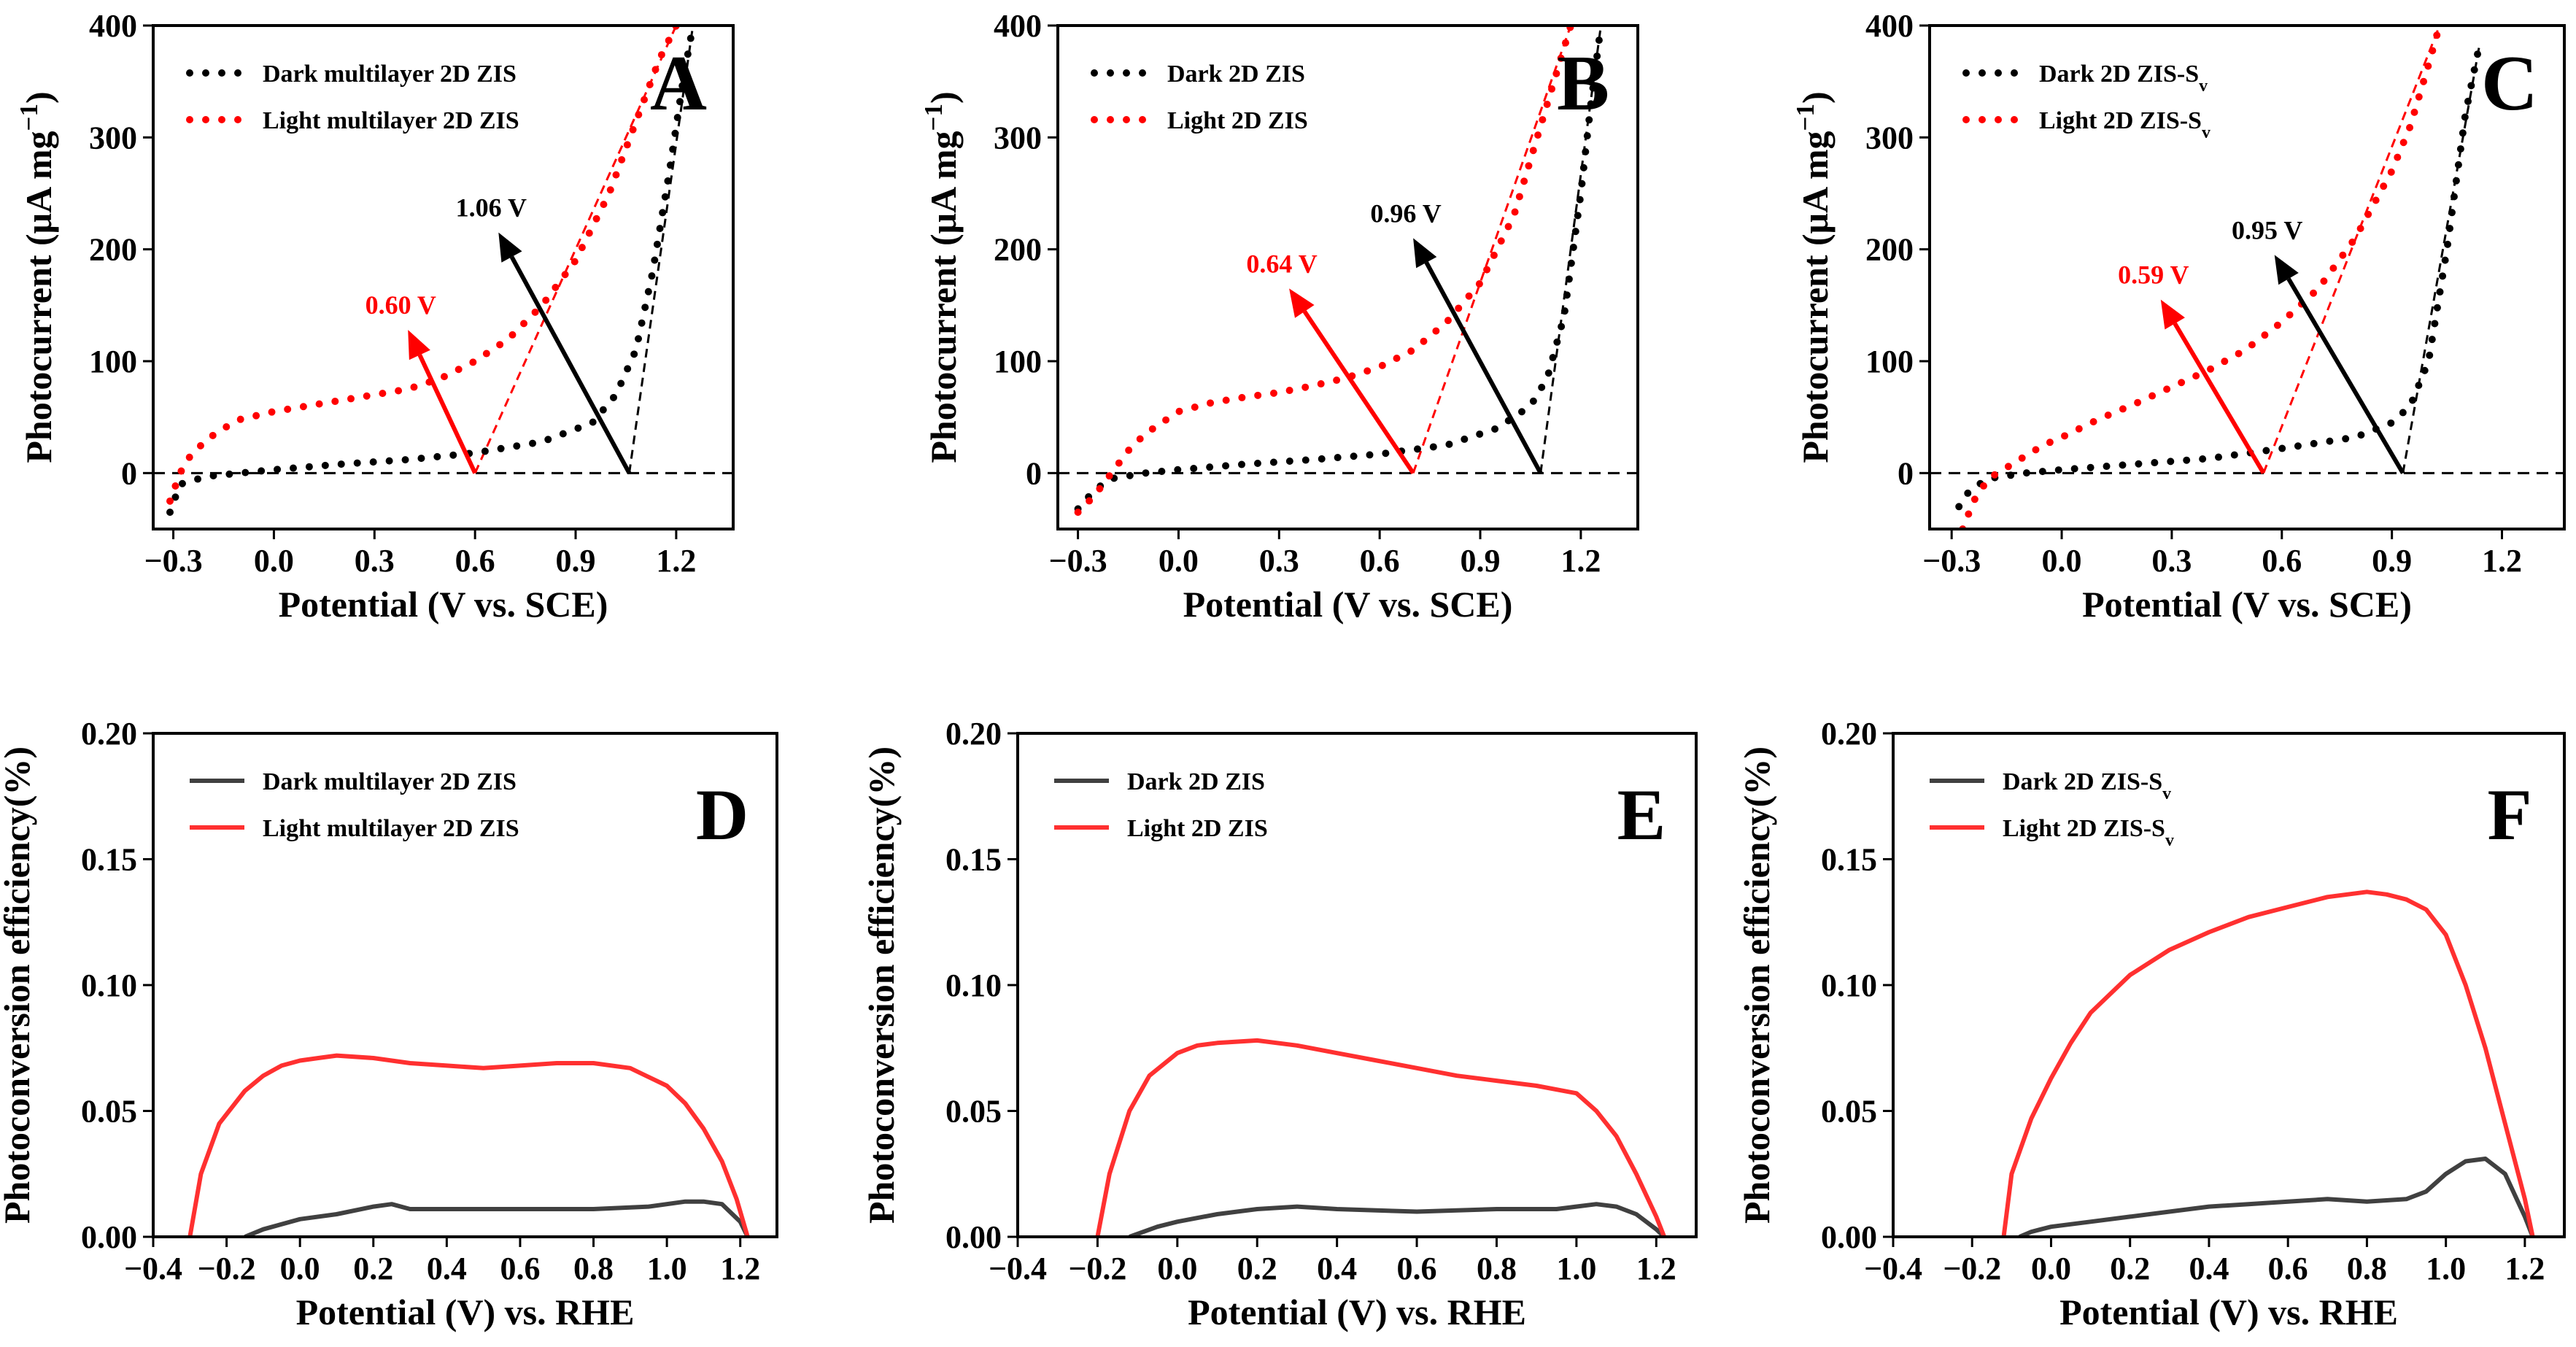 The height and width of the screenshot is (1347, 2576). Describe the element at coordinates (2153, 275) in the screenshot. I see `annotation-label: 0.59 V` at that location.